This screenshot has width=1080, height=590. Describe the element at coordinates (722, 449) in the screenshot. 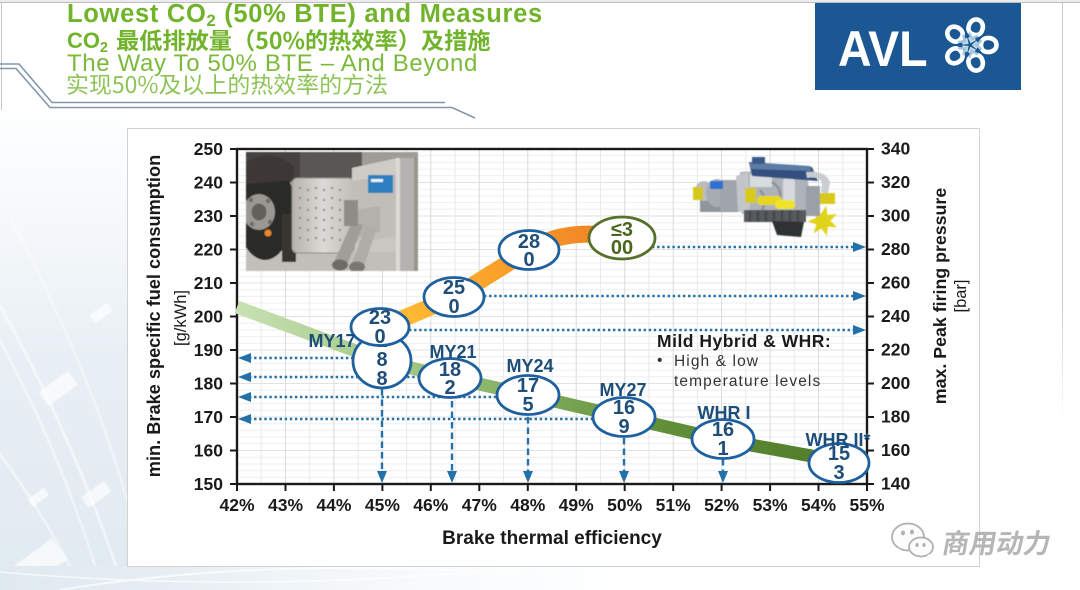

I see `svg-text: 1` at that location.